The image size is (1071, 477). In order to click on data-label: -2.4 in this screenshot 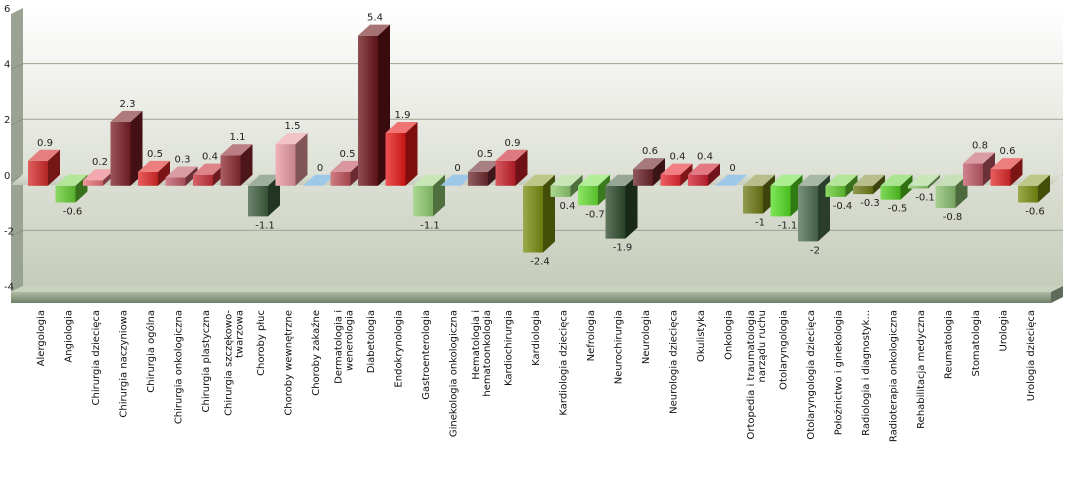, I will do `click(540, 262)`.